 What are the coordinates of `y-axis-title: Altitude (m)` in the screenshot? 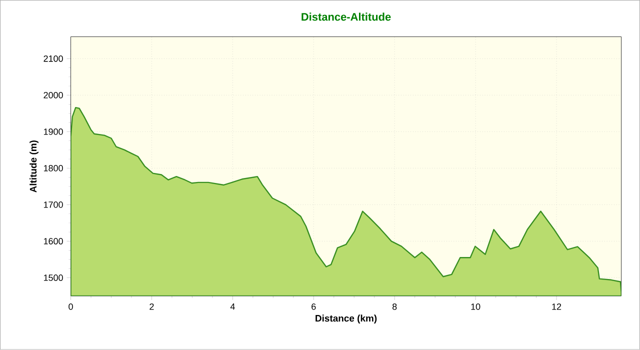 It's located at (34, 166).